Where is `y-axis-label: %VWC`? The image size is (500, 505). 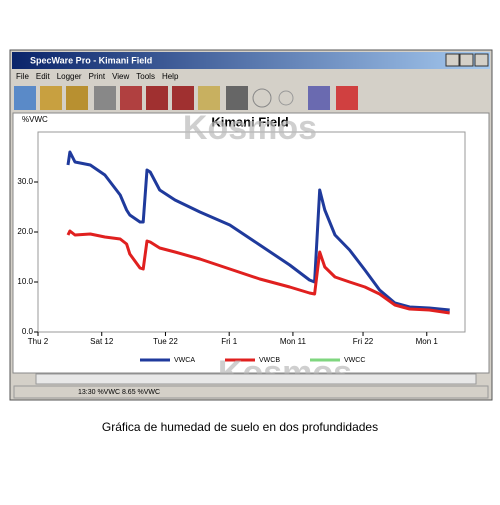 y-axis-label: %VWC is located at coordinates (35, 119).